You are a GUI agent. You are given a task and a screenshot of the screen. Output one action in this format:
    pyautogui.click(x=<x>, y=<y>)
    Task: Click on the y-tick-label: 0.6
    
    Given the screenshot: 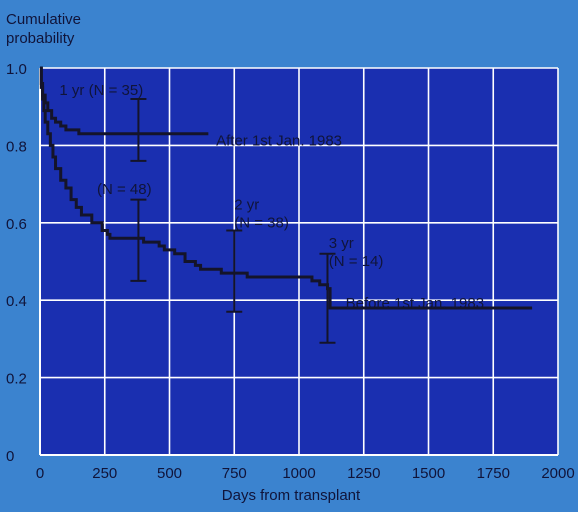 What is the action you would take?
    pyautogui.click(x=16, y=224)
    